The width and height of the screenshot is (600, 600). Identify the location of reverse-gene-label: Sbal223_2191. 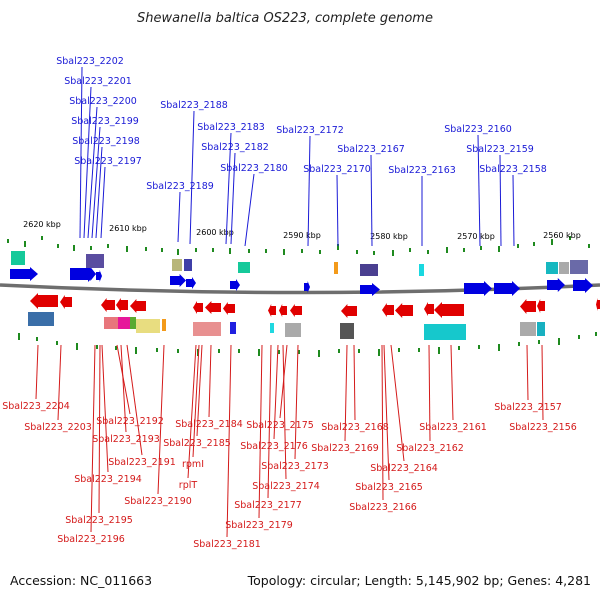
(142, 462).